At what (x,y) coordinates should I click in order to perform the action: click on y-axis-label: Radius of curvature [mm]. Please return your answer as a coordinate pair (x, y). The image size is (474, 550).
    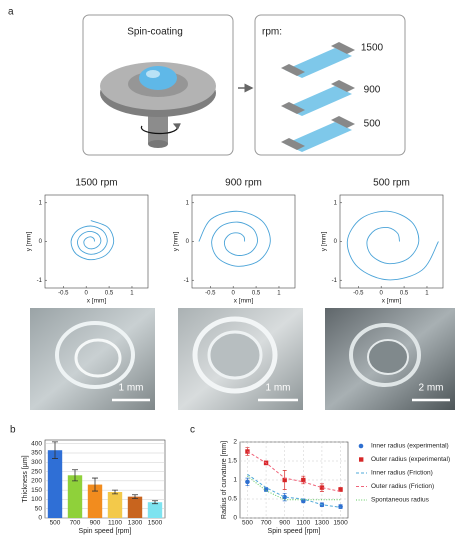
    Looking at the image, I should click on (224, 480).